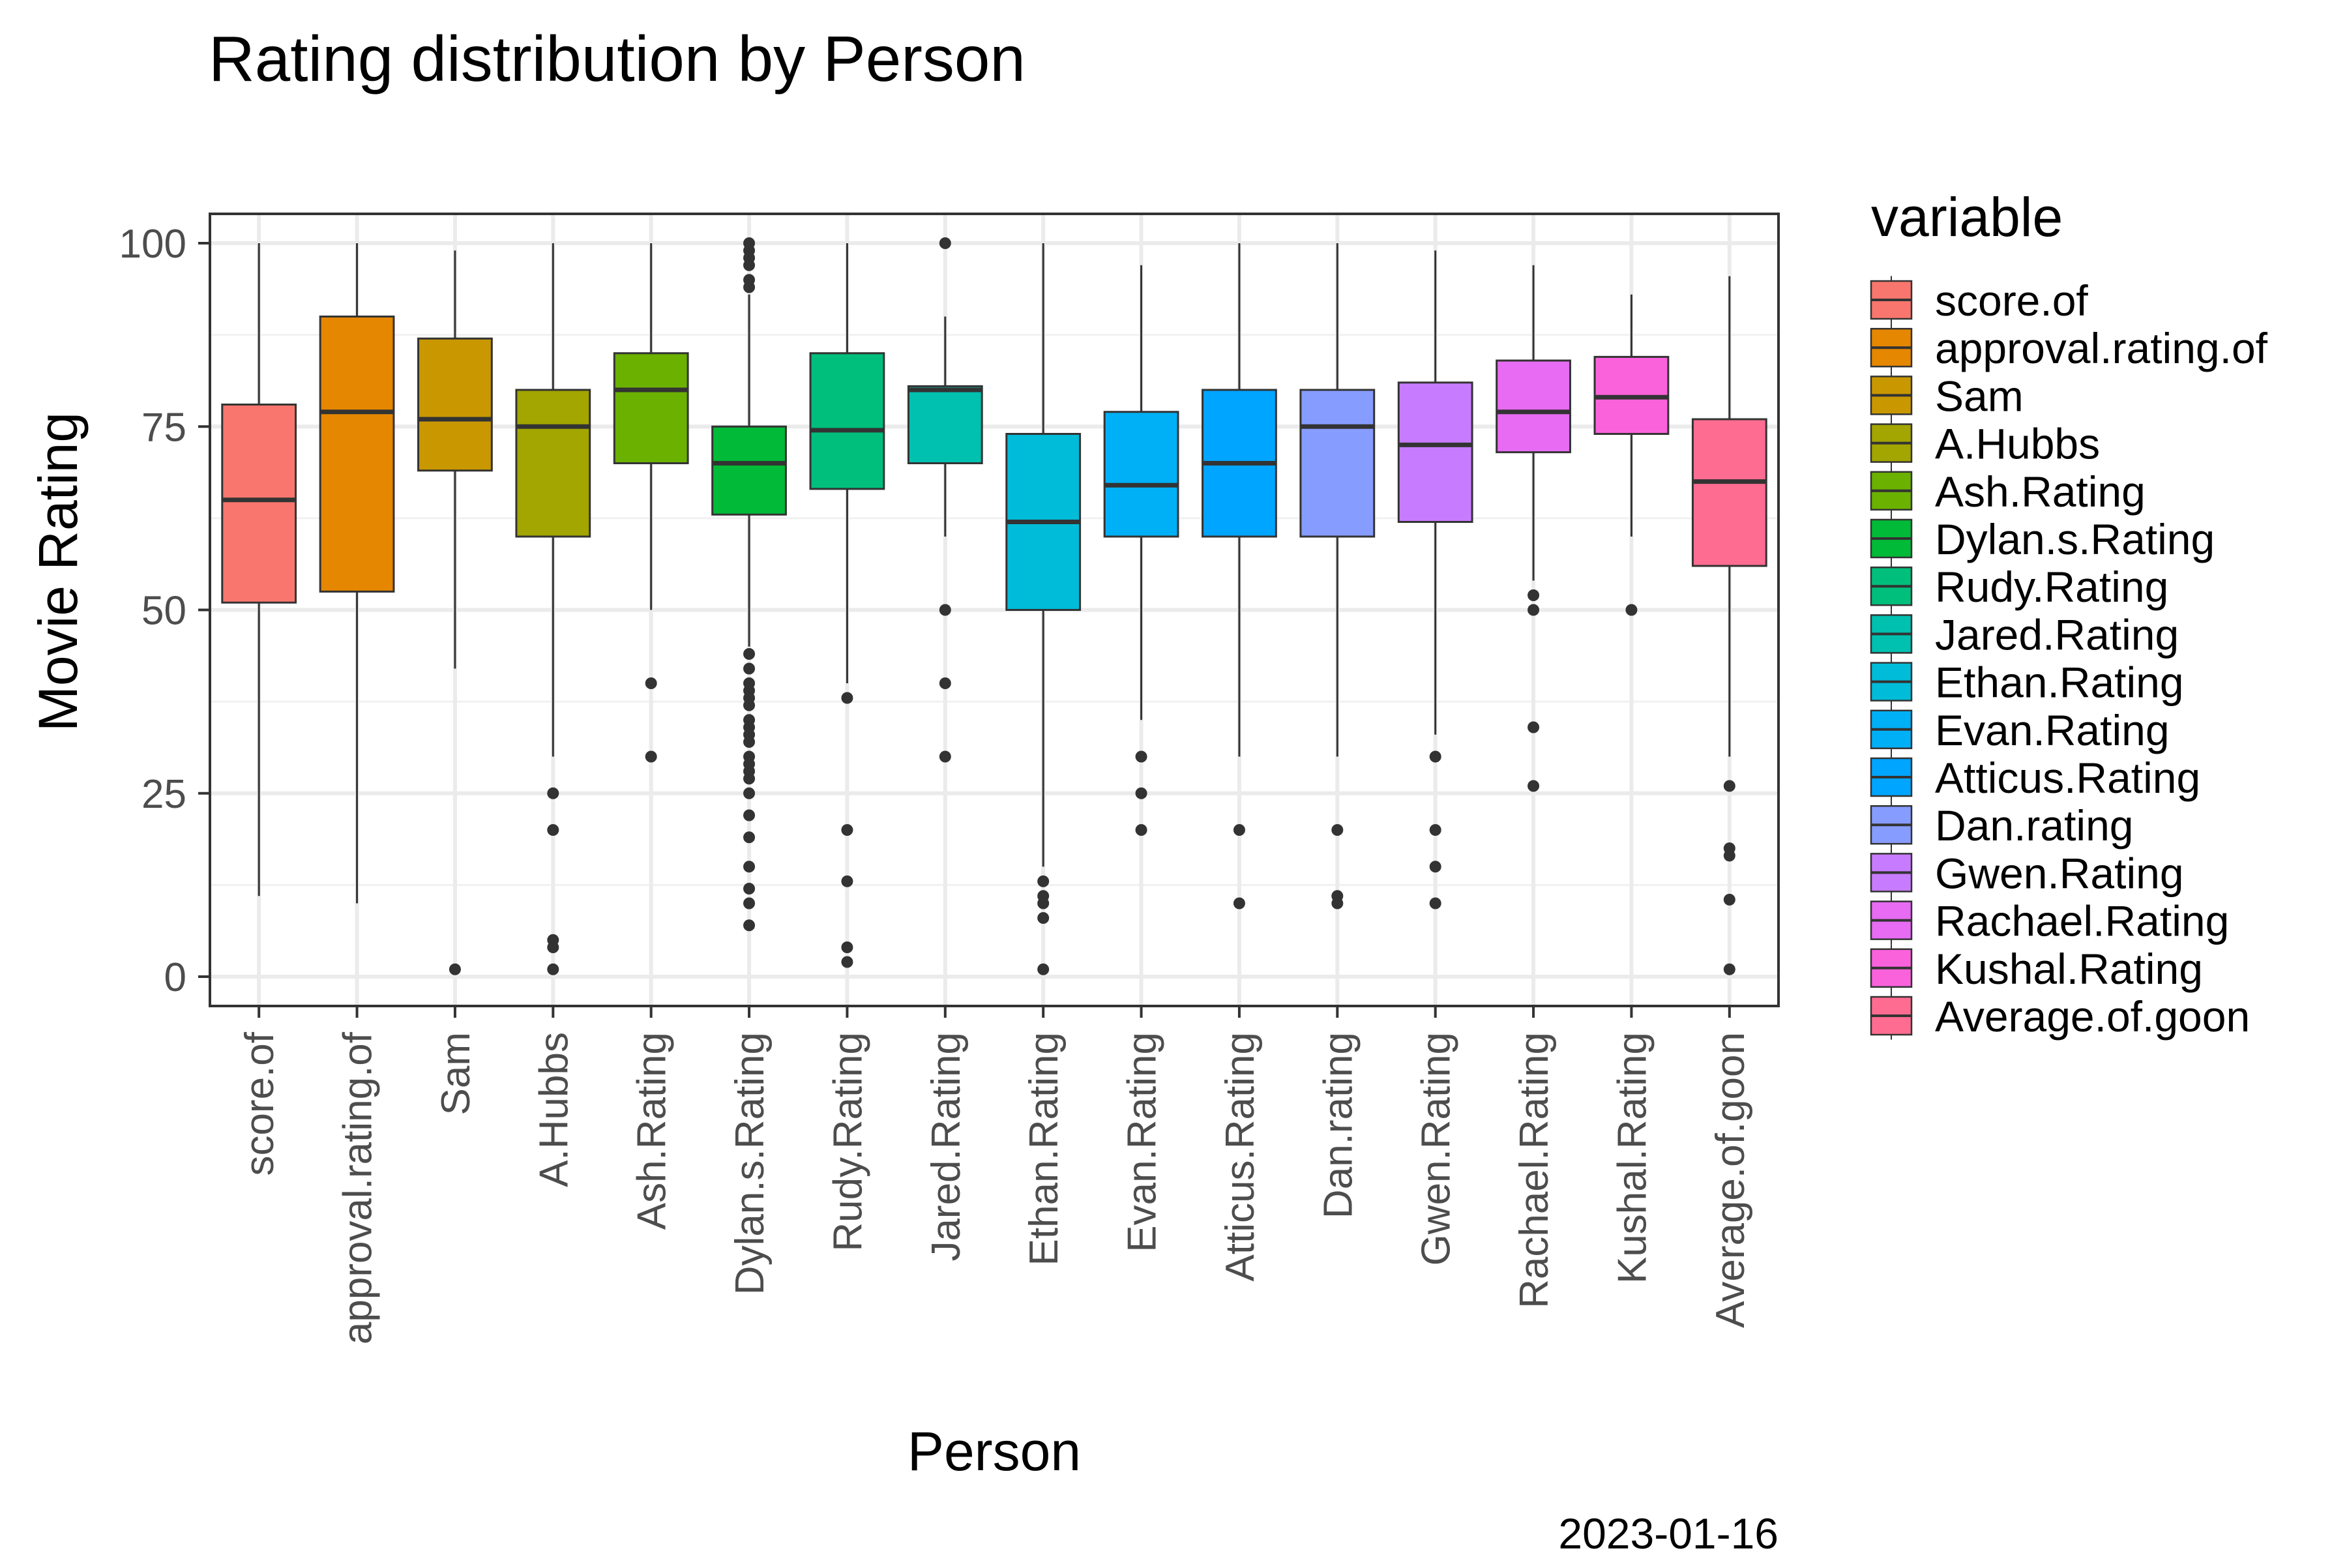 The height and width of the screenshot is (1568, 2347). I want to click on legend-item-Dan.rating: Dan.rating, so click(2002, 826).